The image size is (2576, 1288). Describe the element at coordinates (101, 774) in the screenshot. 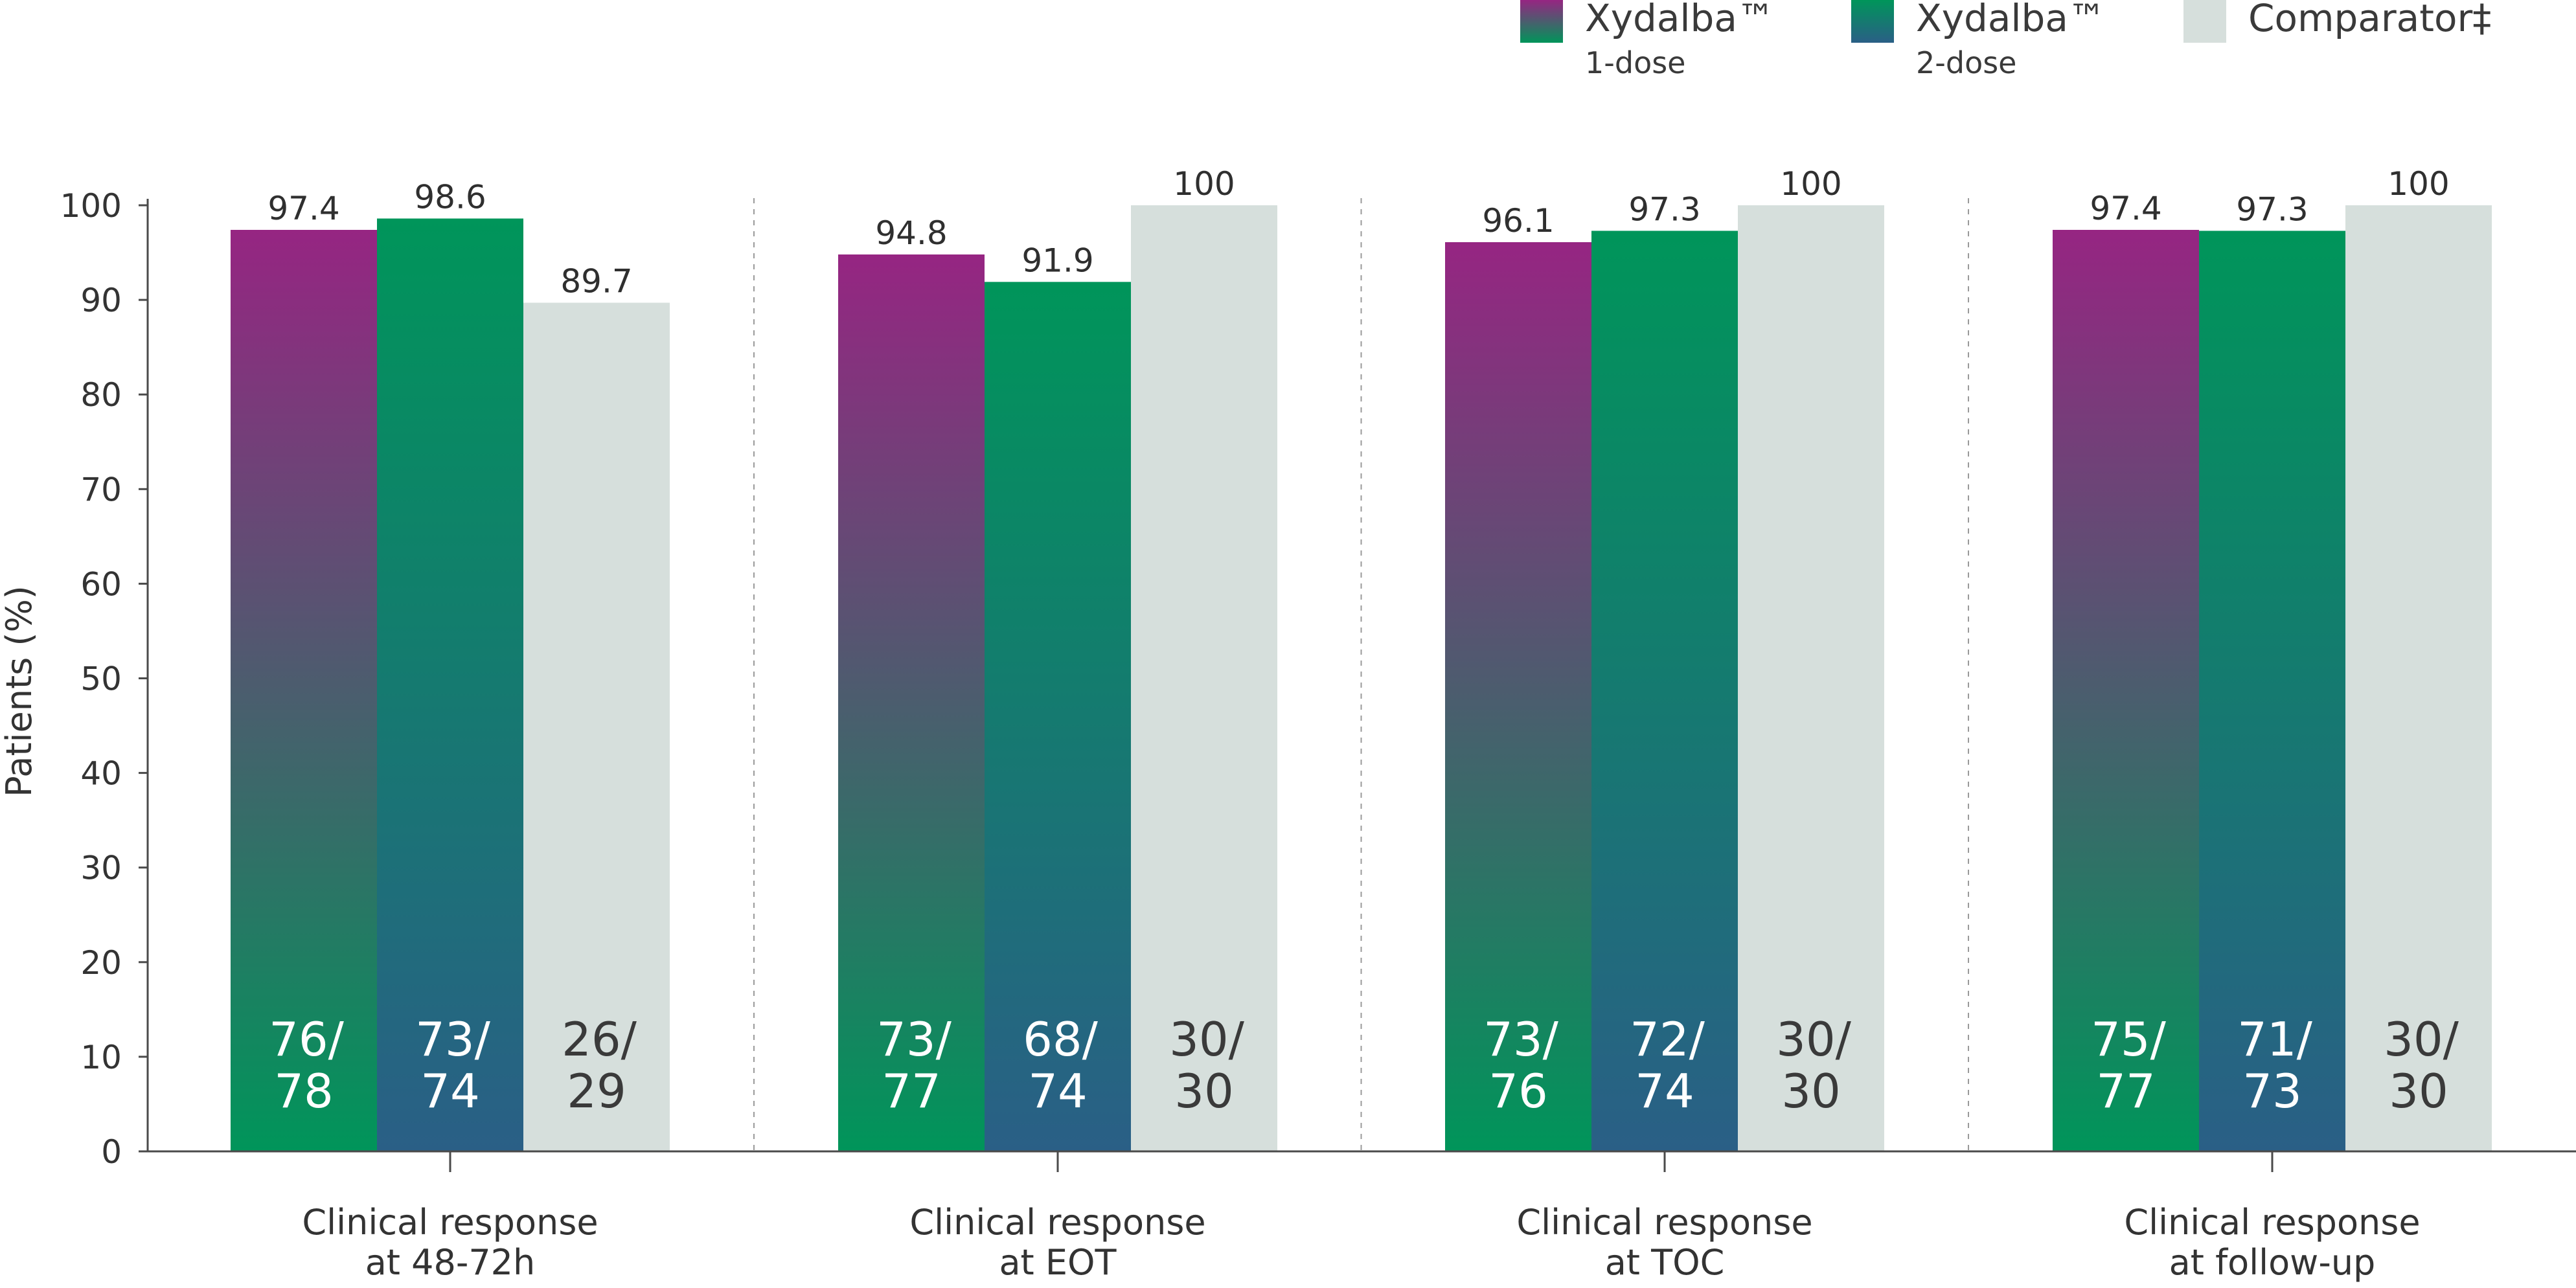

I see `y-tick-label: 40` at that location.